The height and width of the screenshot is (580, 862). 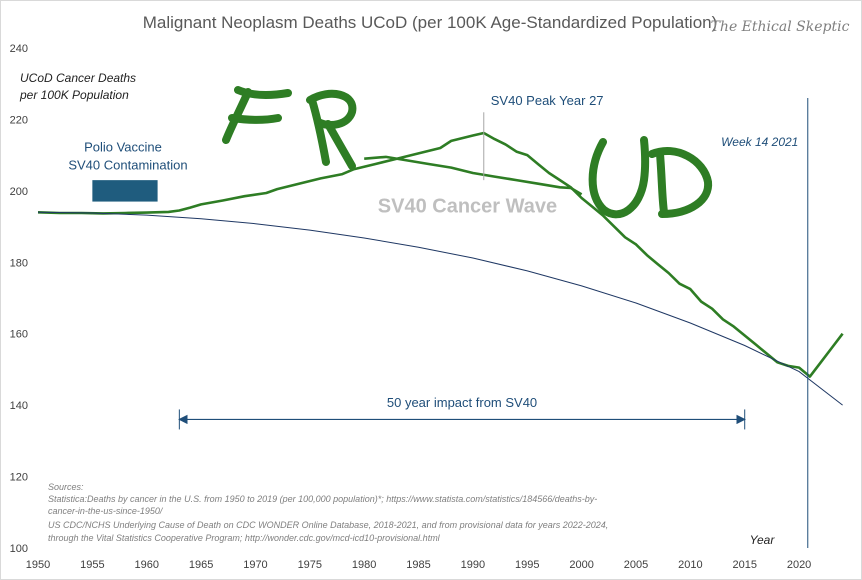 What do you see at coordinates (636, 565) in the screenshot?
I see `x-tick-label: 2005` at bounding box center [636, 565].